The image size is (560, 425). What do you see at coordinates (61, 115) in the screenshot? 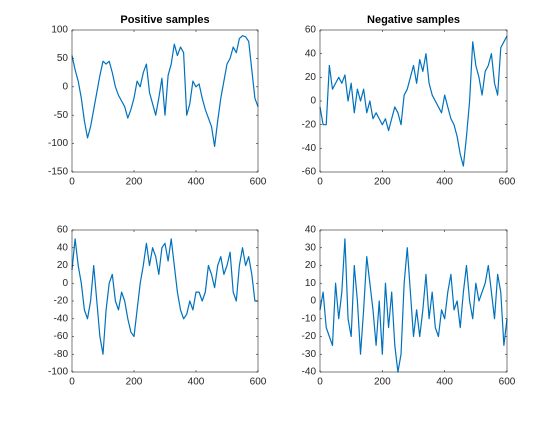
I see `y-tick-label: -50` at bounding box center [61, 115].